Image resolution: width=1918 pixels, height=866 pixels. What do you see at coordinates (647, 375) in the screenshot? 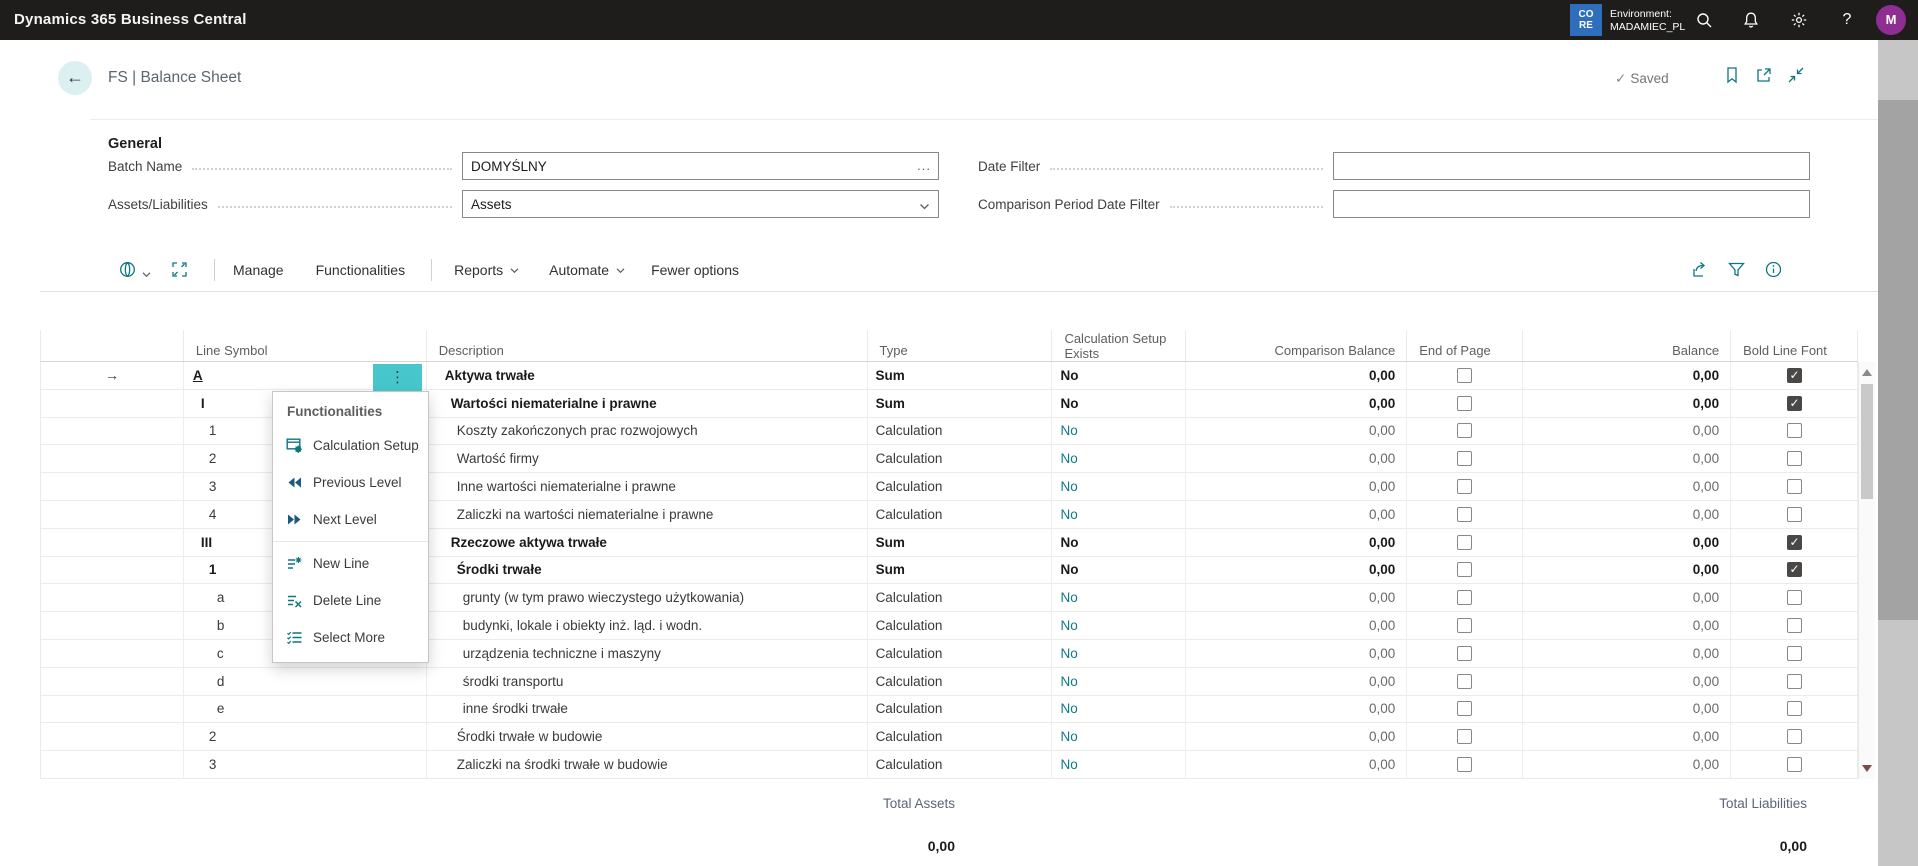
I see `cell-description: Aktywa trwałe` at bounding box center [647, 375].